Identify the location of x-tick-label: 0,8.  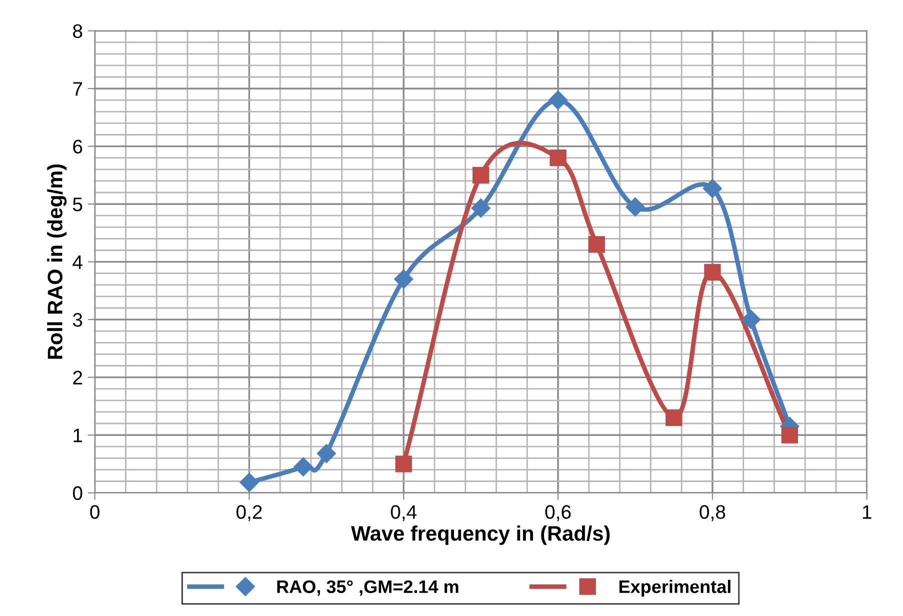
(713, 513).